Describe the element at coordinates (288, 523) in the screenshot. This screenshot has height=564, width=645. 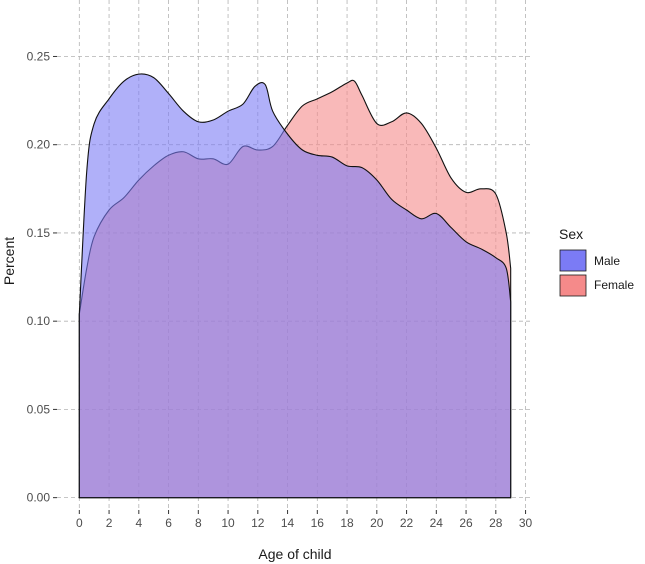
I see `x-tick-label: 14` at that location.